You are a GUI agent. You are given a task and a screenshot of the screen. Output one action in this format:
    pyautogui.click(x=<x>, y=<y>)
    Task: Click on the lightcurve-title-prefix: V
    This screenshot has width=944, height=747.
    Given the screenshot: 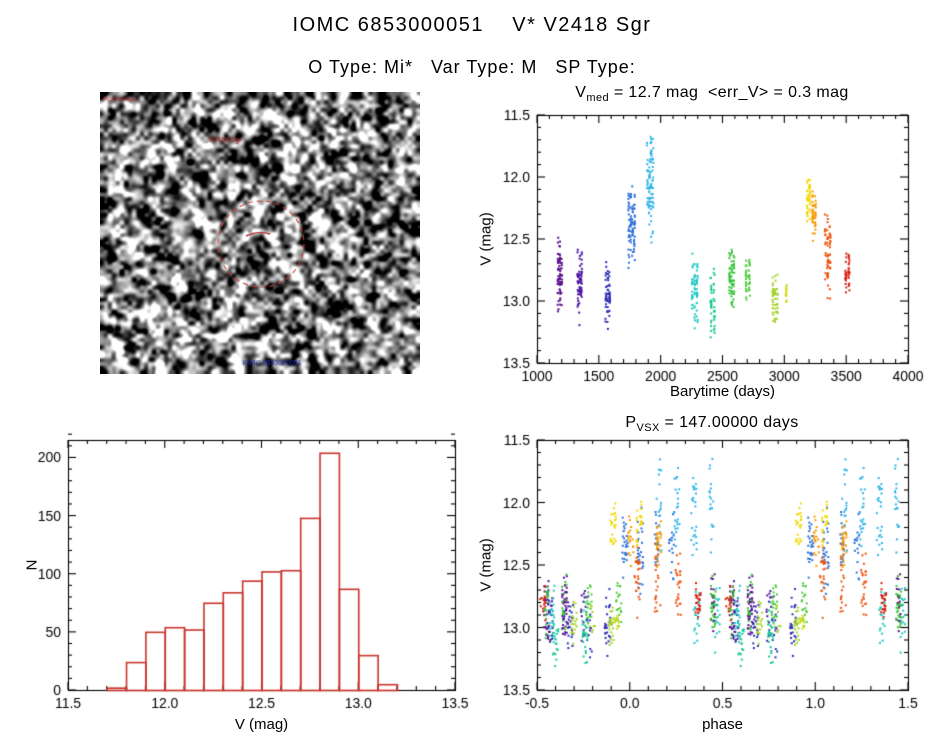 What is the action you would take?
    pyautogui.click(x=581, y=92)
    